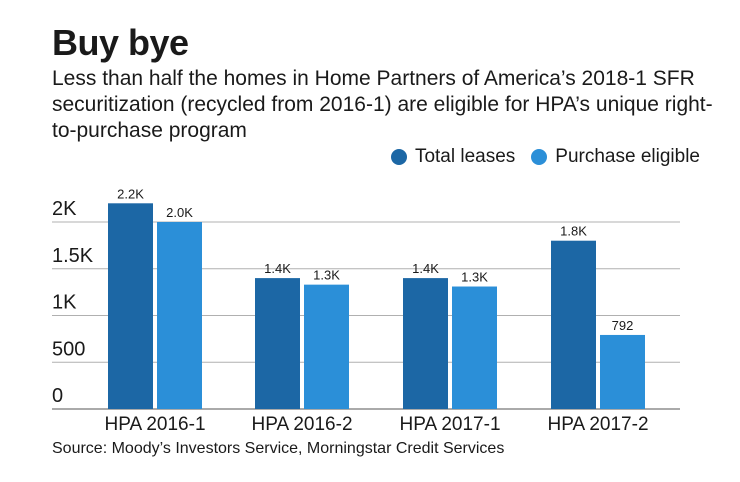 This screenshot has height=482, width=740. I want to click on chart-title: Buy bye, so click(120, 42).